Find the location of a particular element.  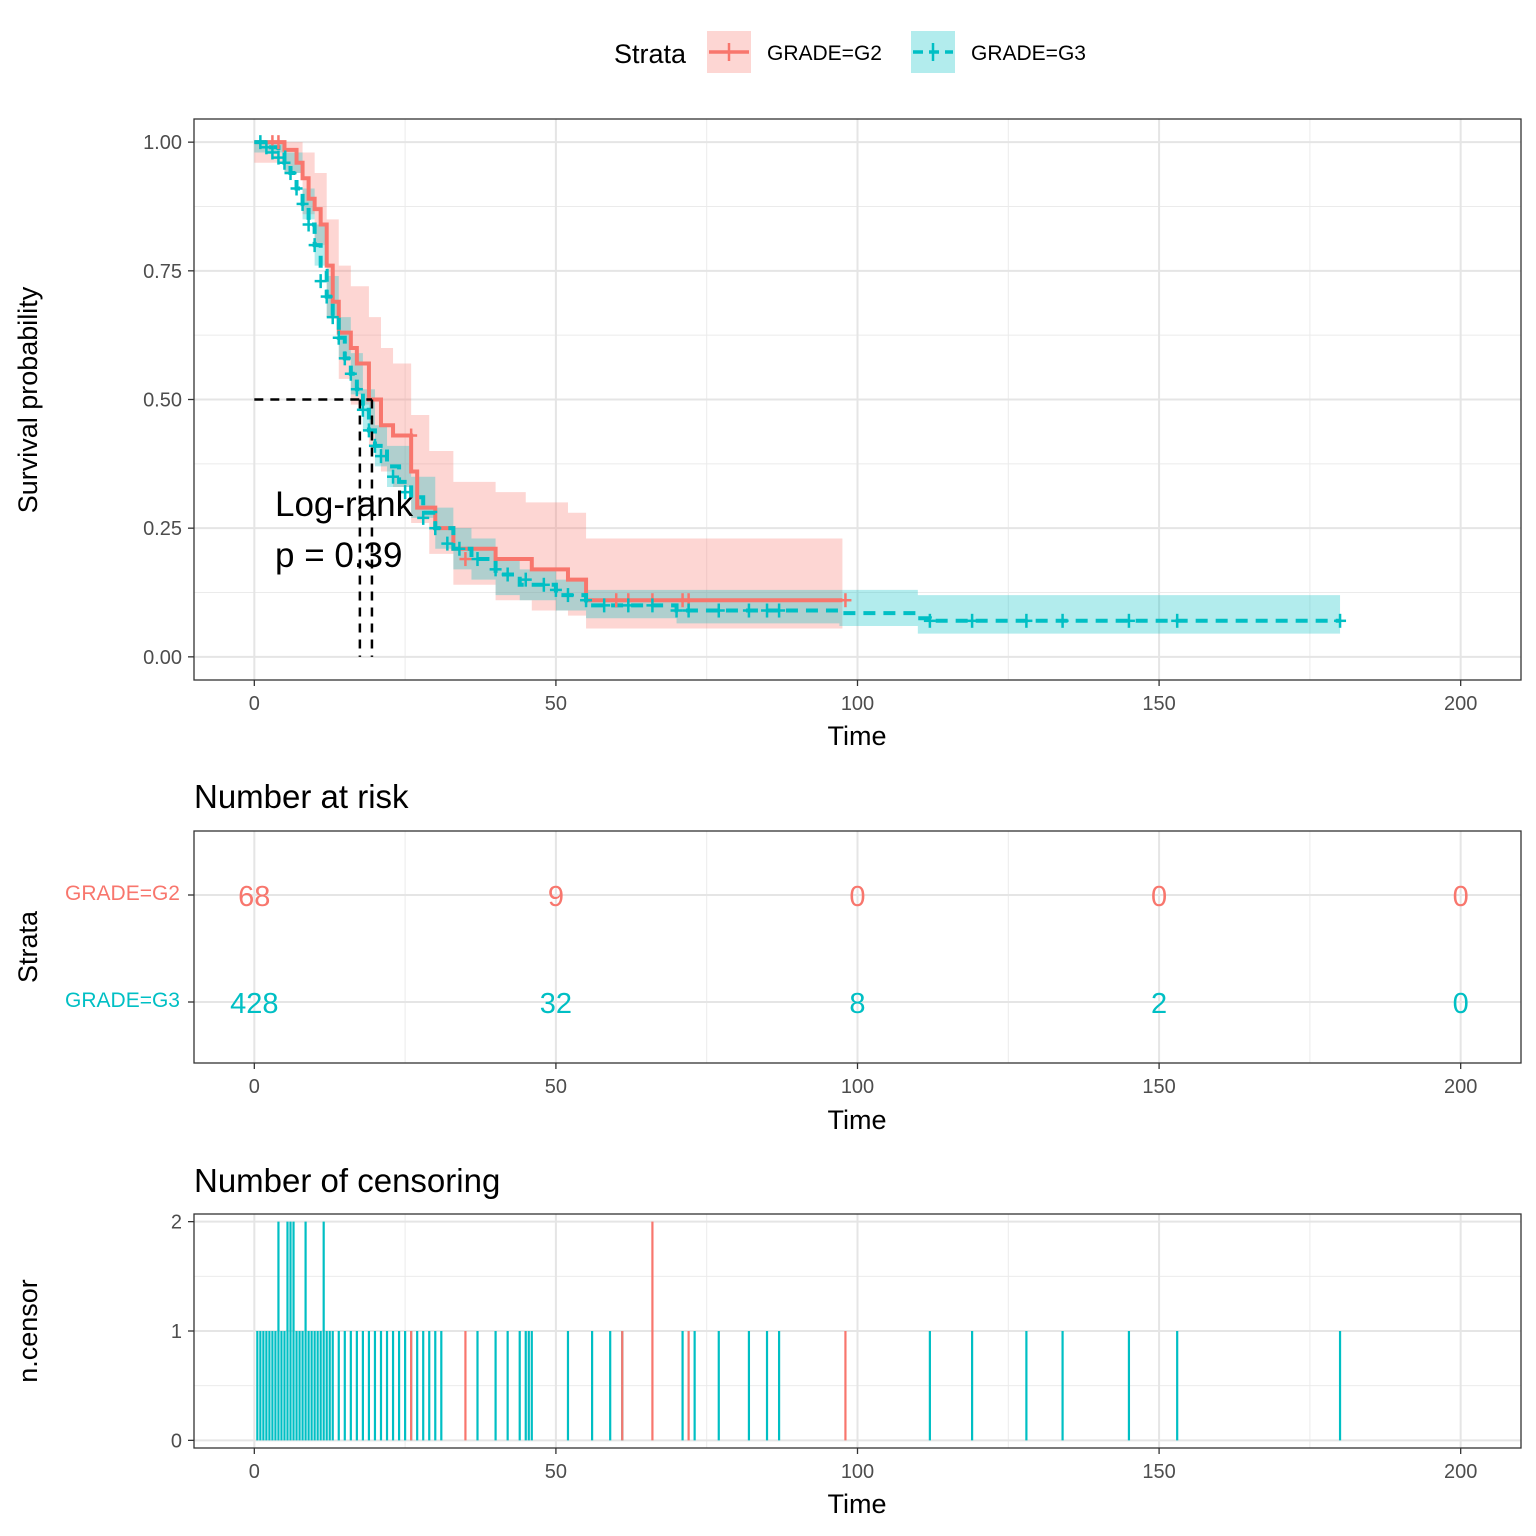

y-tick-label: 0.75 is located at coordinates (162, 272).